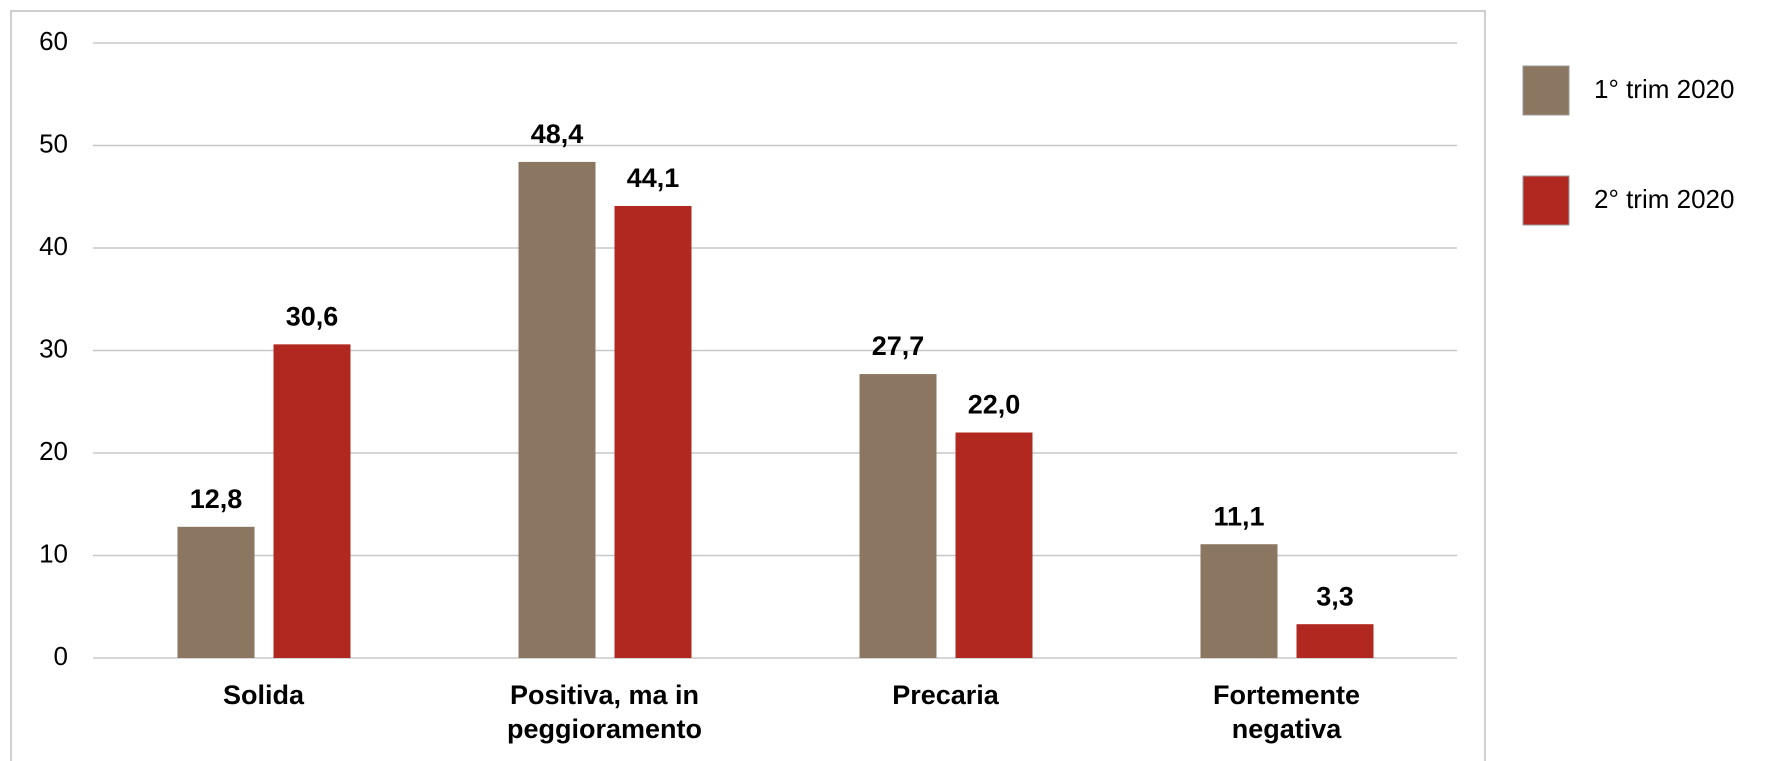 The image size is (1773, 761). What do you see at coordinates (53, 451) in the screenshot?
I see `y-tick-label: 20` at bounding box center [53, 451].